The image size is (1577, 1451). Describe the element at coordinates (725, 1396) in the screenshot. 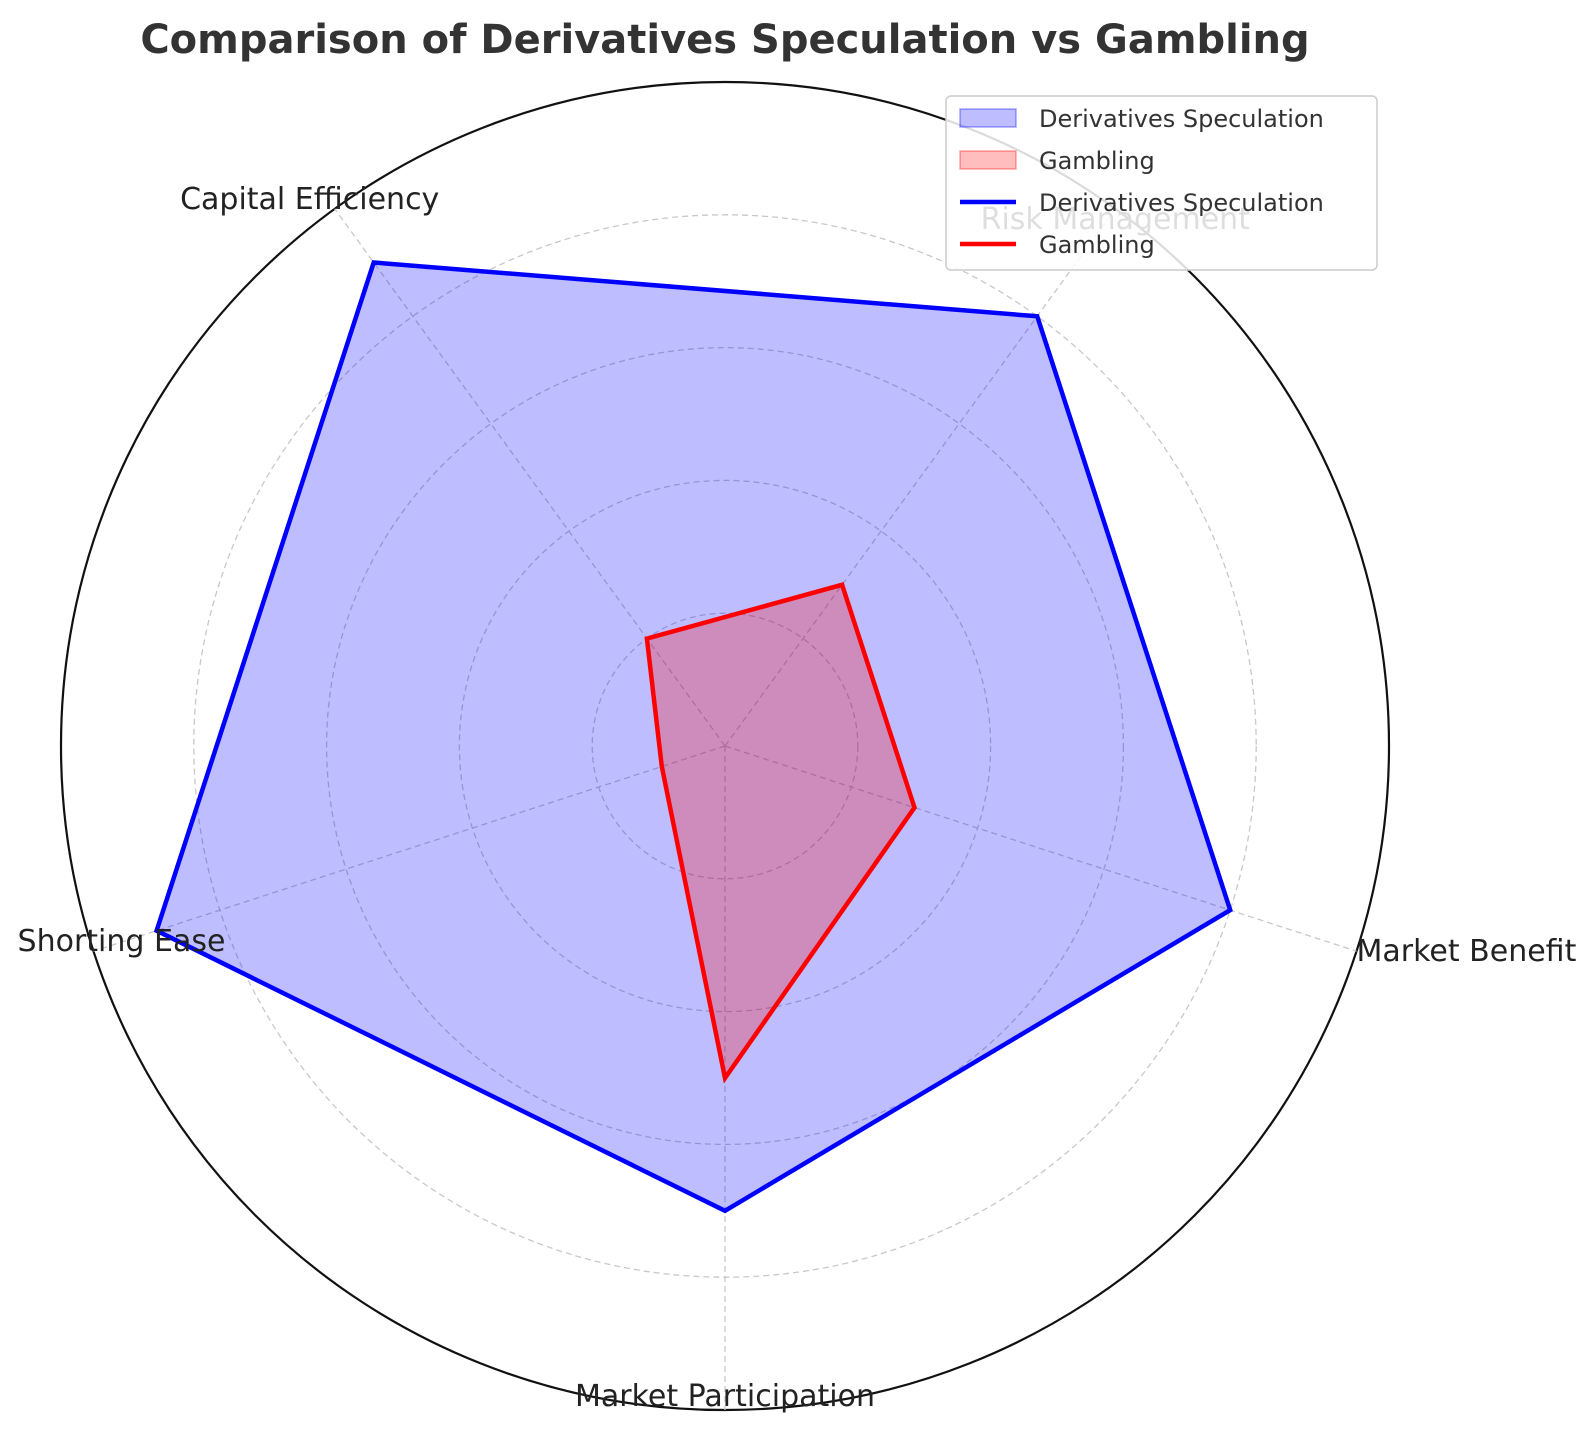

I see `category-label: Market Participation` at that location.